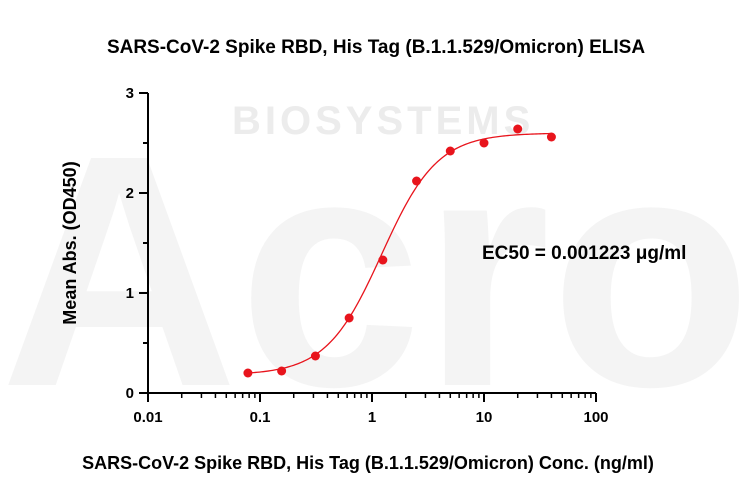 The height and width of the screenshot is (497, 753). I want to click on y-tick-label: 1, so click(130, 293).